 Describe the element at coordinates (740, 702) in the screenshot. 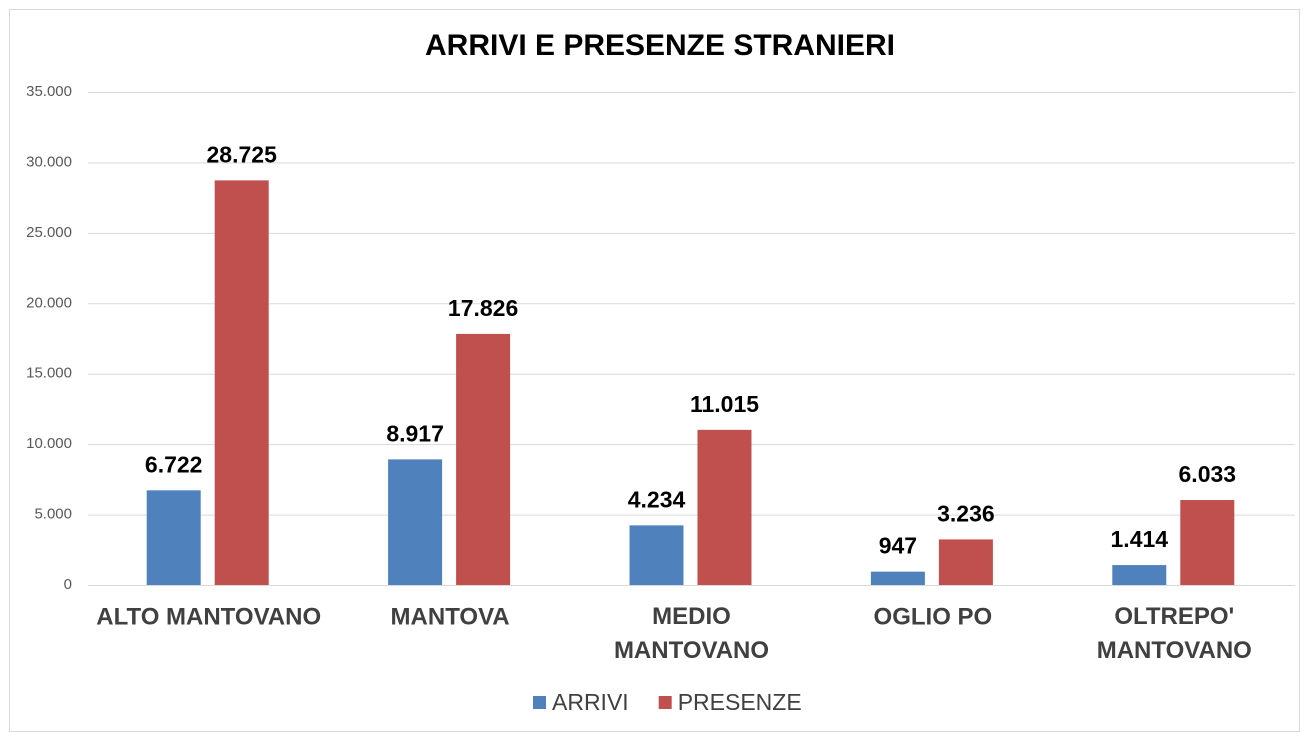

I see `legend-label: PRESENZE` at that location.